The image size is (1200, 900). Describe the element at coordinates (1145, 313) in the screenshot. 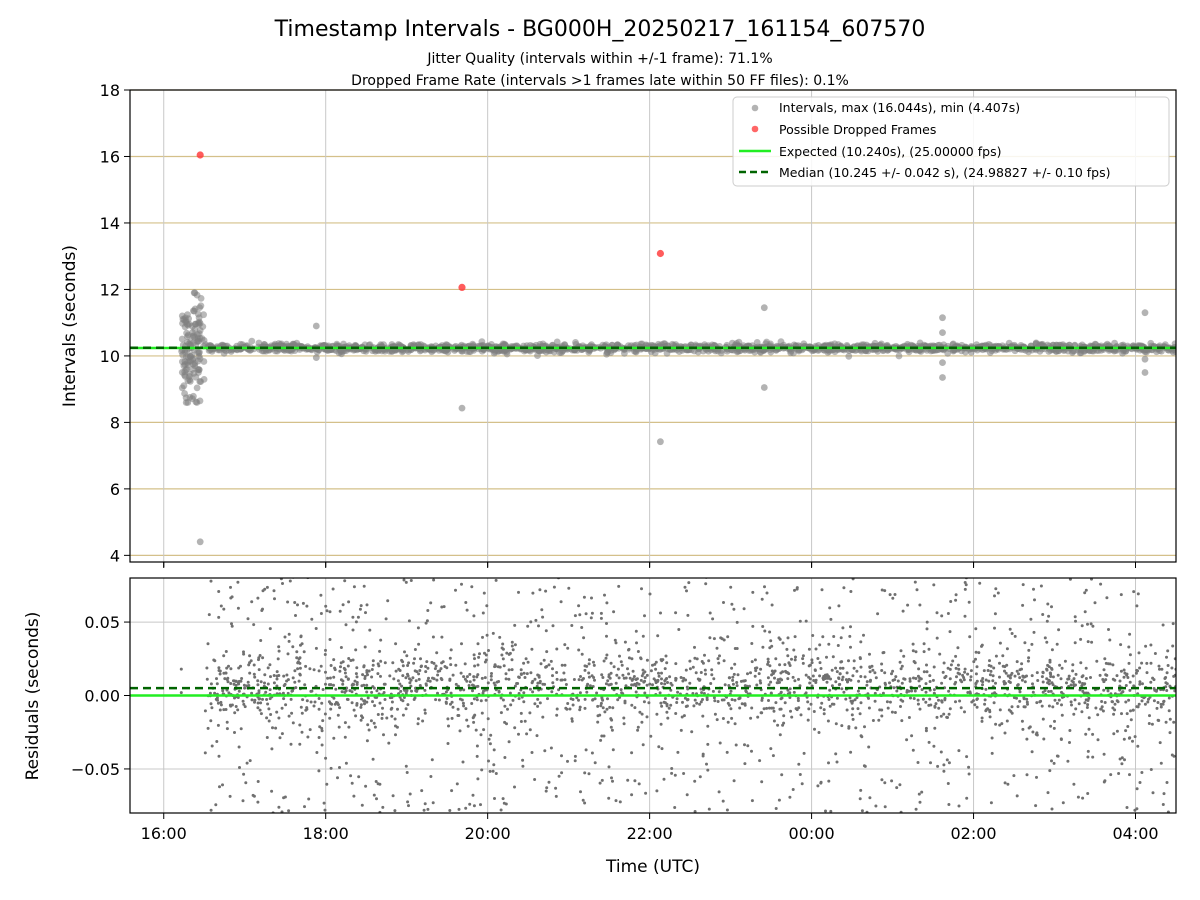

I see `interval-outlier-point` at that location.